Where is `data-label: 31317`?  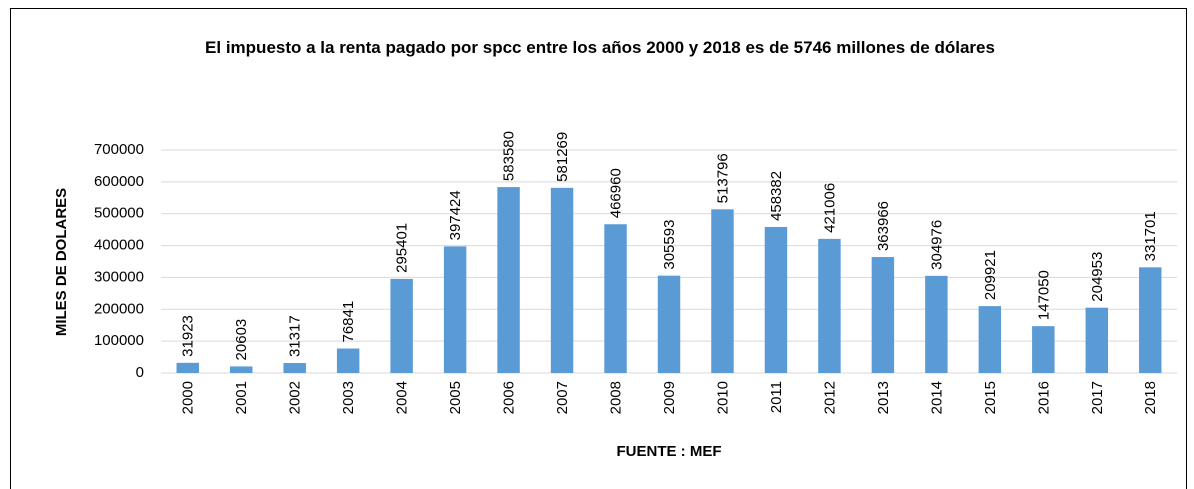 data-label: 31317 is located at coordinates (295, 336).